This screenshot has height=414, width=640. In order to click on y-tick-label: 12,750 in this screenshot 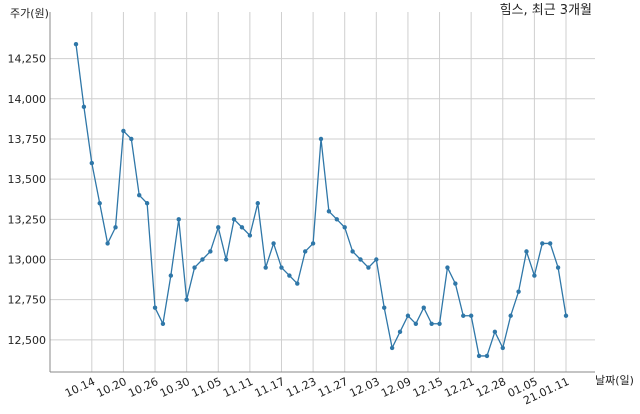, I will do `click(27, 300)`.